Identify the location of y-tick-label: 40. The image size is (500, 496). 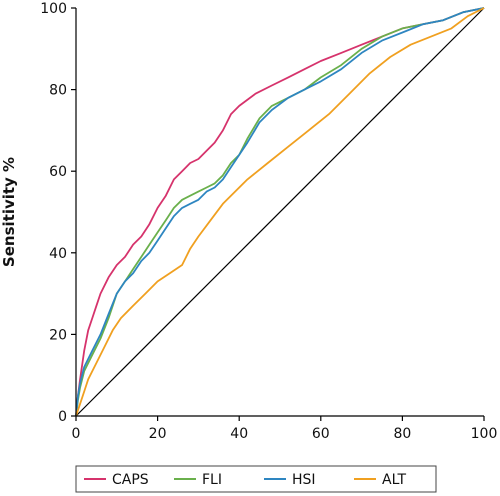
(58, 254).